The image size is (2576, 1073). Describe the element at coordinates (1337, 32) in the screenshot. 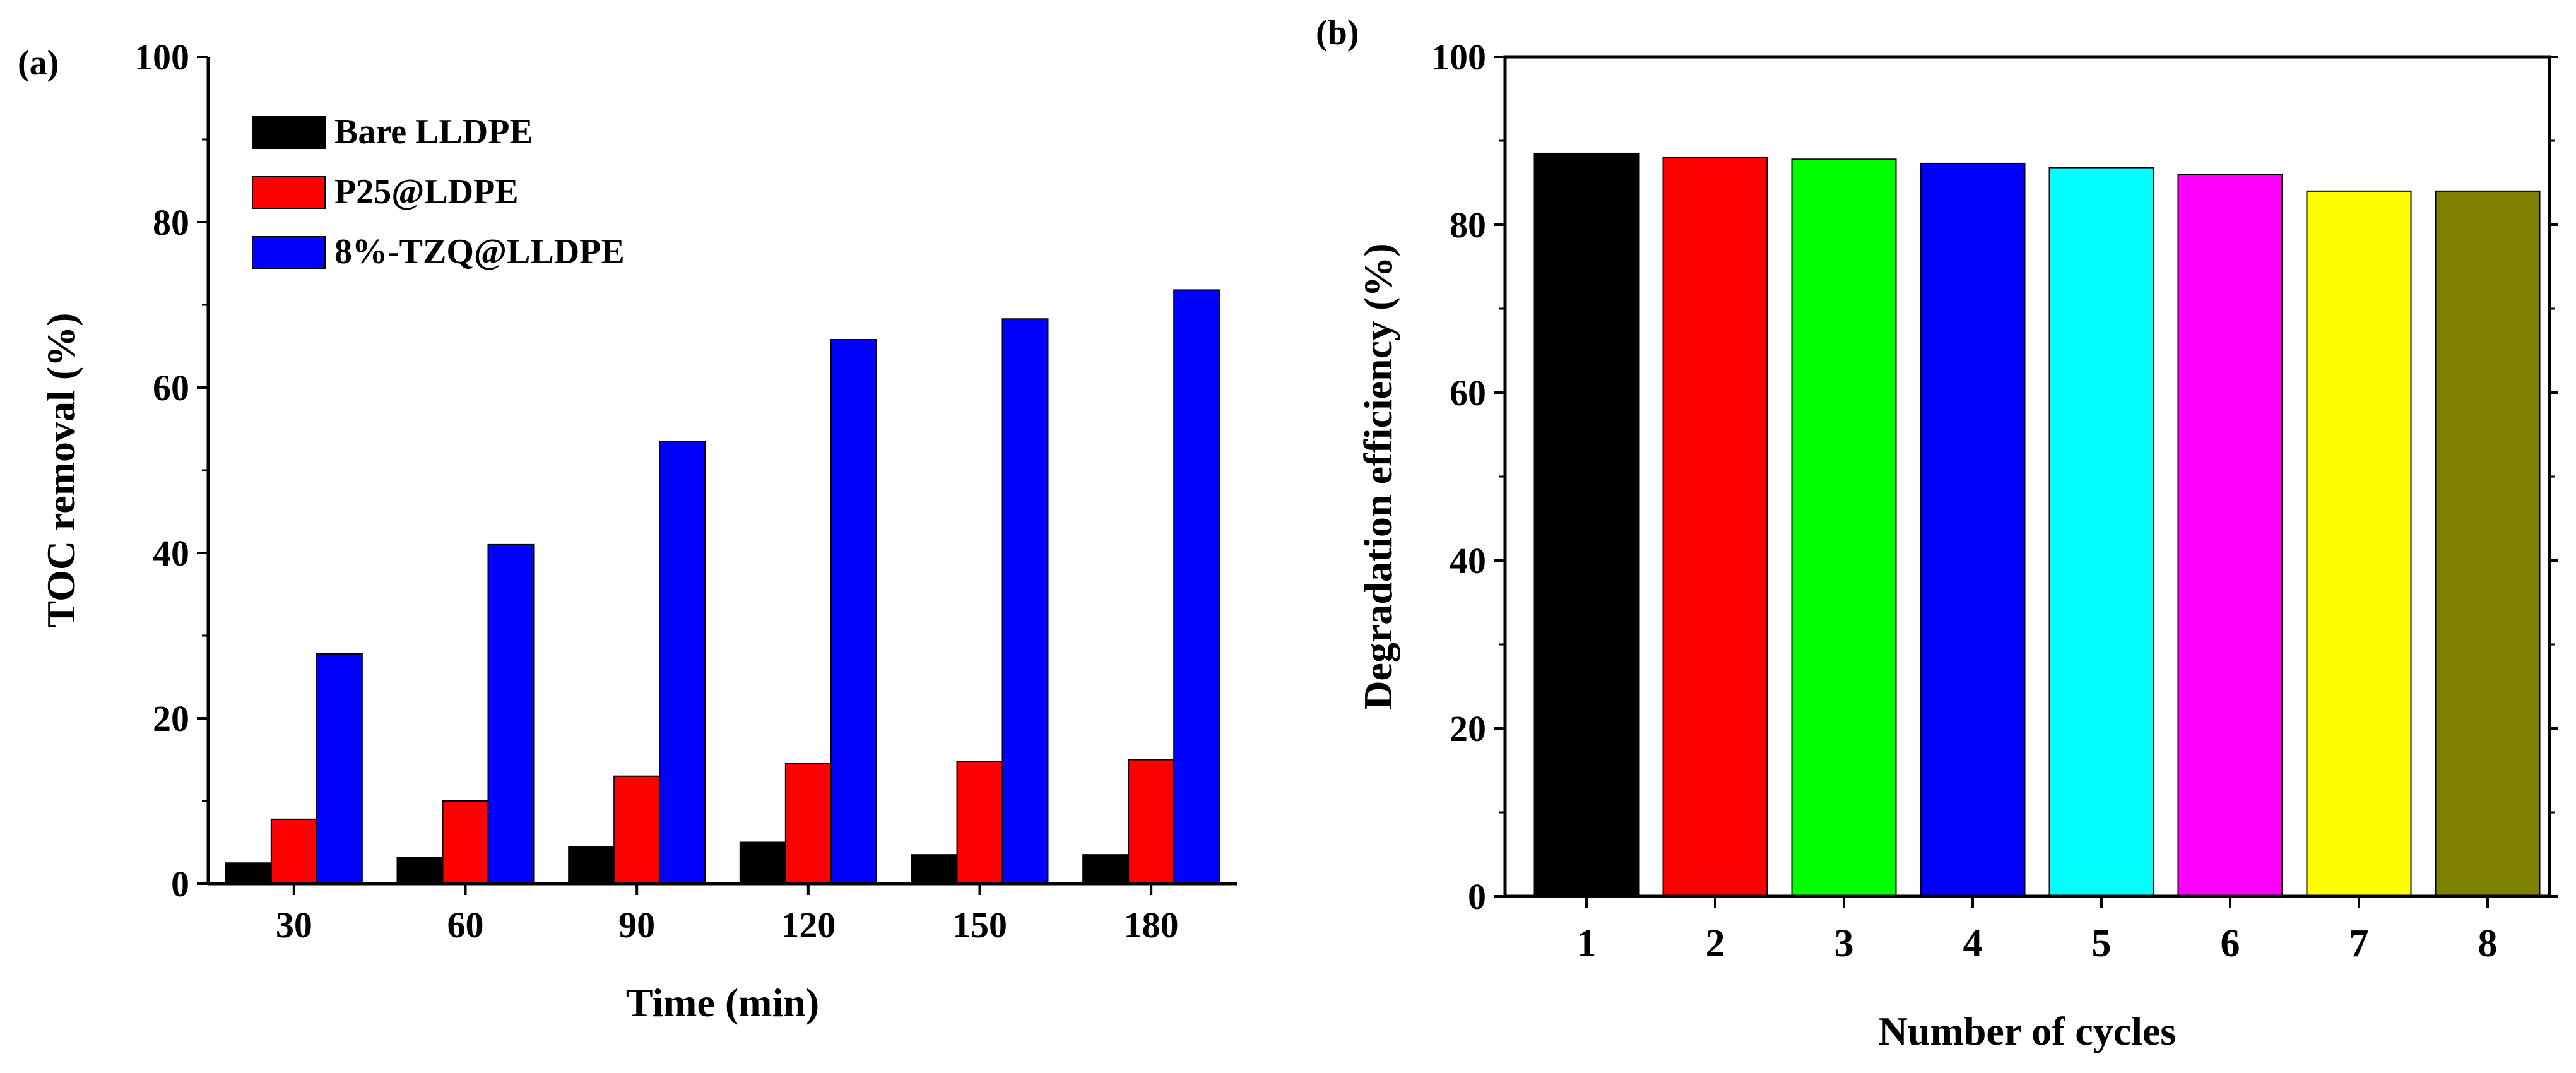

I see `panel-b-label: (b)` at that location.